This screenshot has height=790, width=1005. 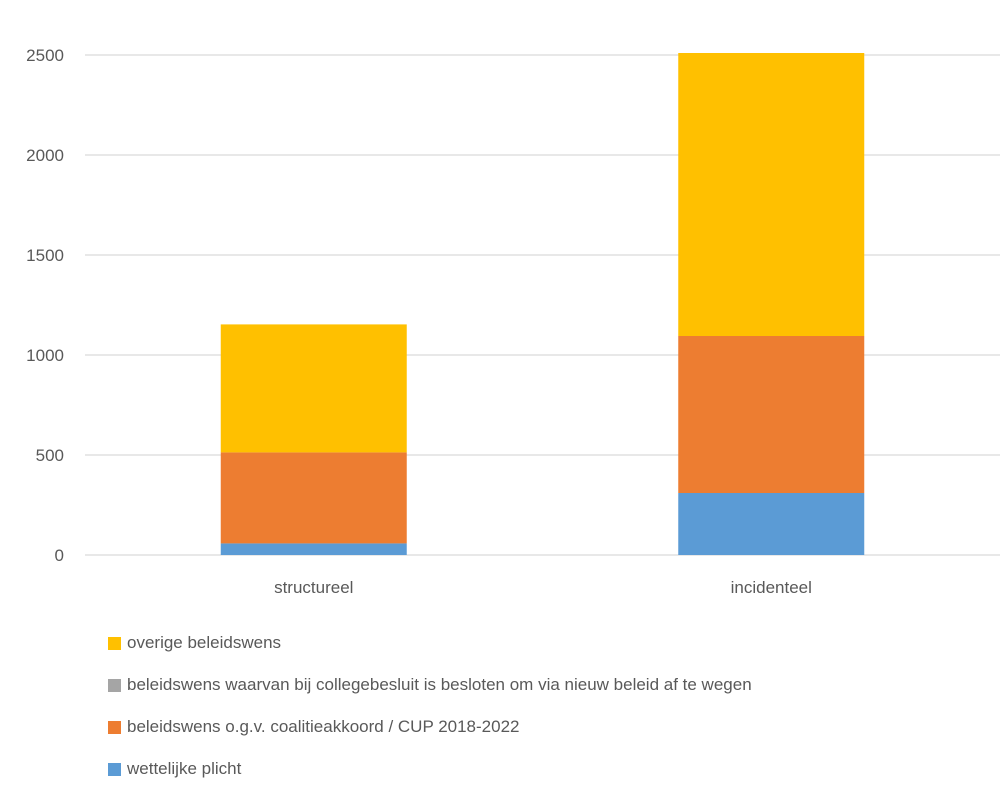 I want to click on y-tick-label: 500, so click(x=50, y=455).